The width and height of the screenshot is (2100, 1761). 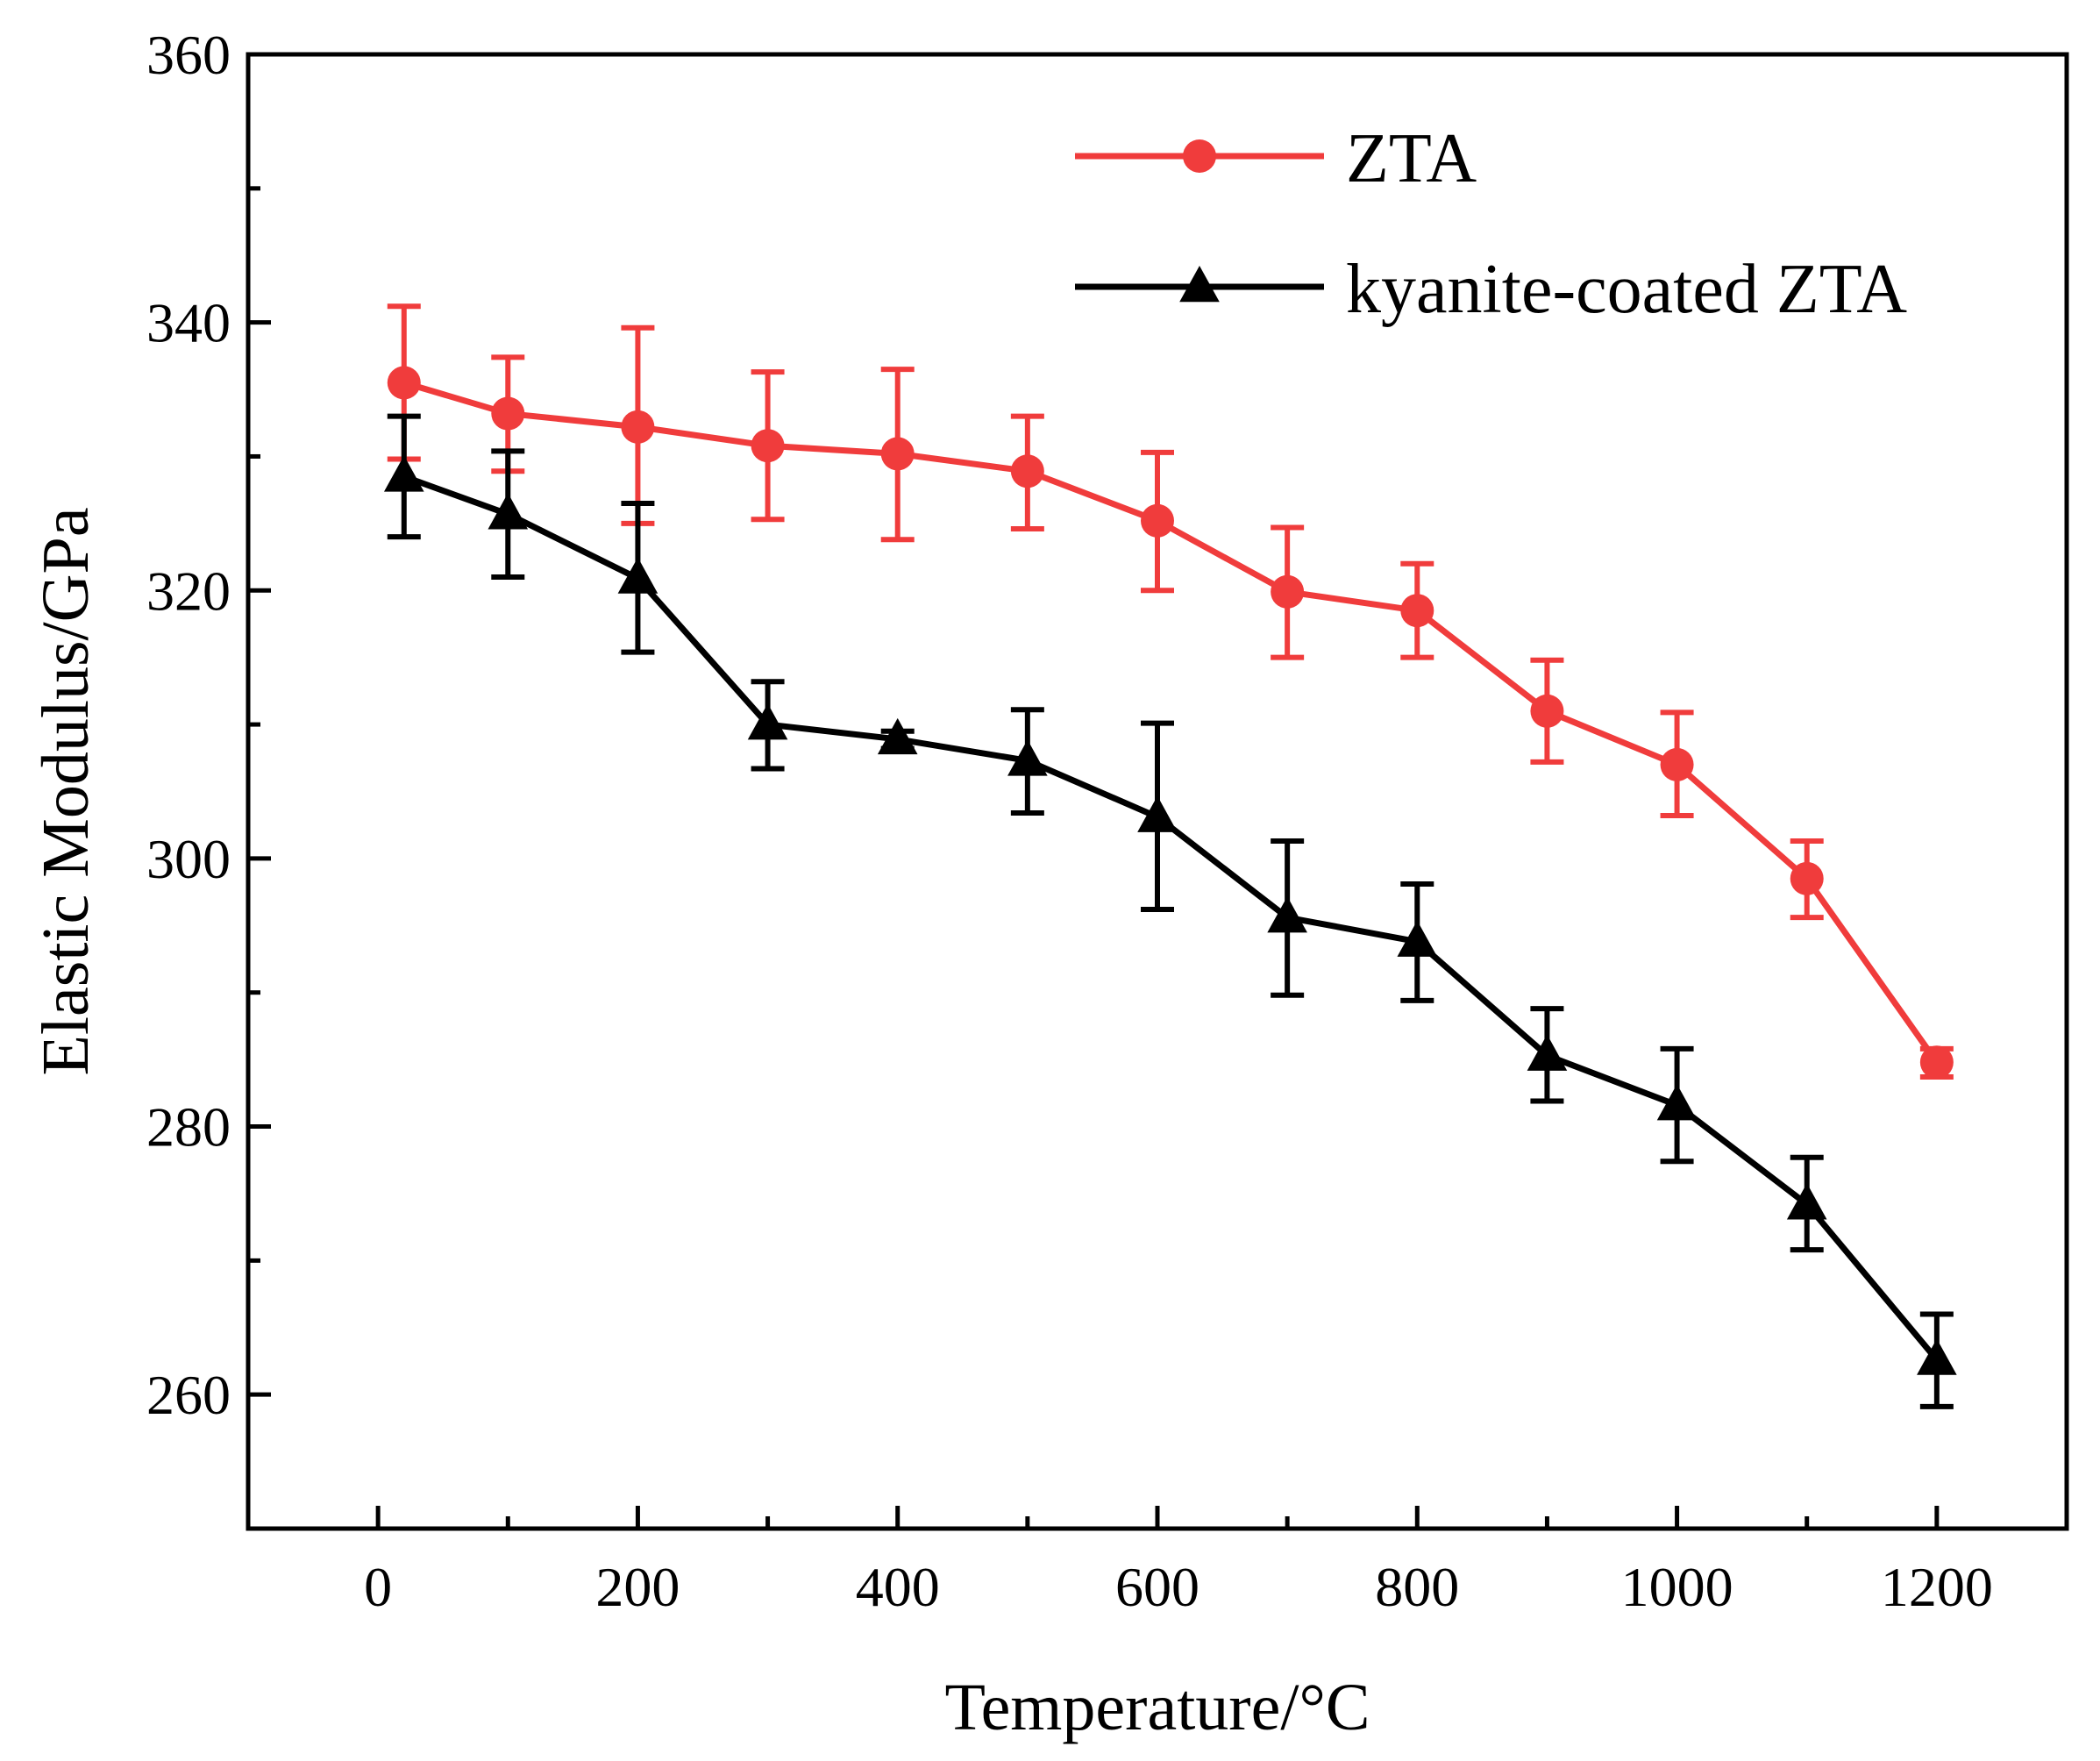 I want to click on x-tick-label: 1000, so click(x=1677, y=1587).